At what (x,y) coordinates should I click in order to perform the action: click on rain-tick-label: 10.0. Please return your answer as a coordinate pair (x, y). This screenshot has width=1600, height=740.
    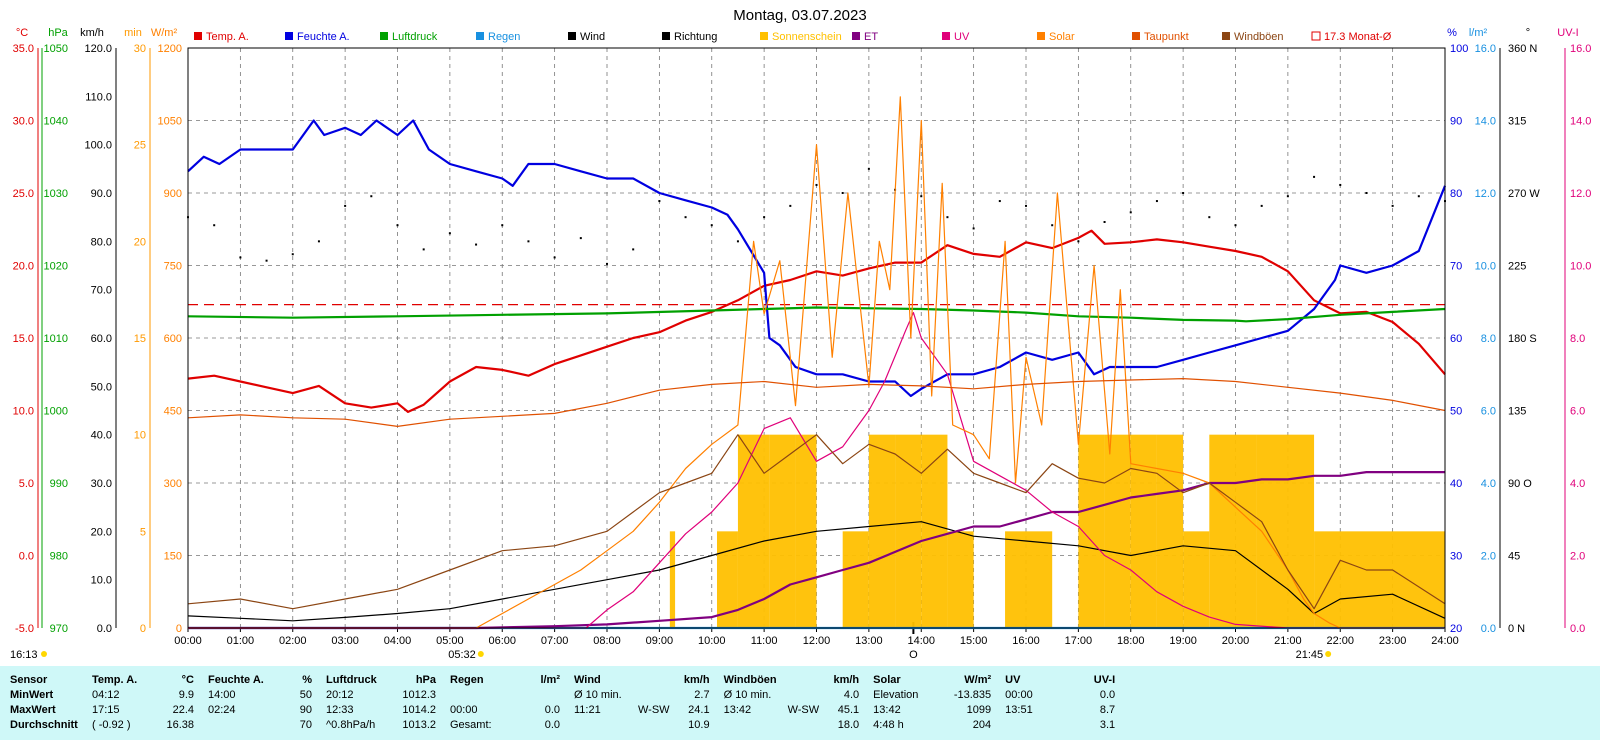
    Looking at the image, I should click on (1485, 267).